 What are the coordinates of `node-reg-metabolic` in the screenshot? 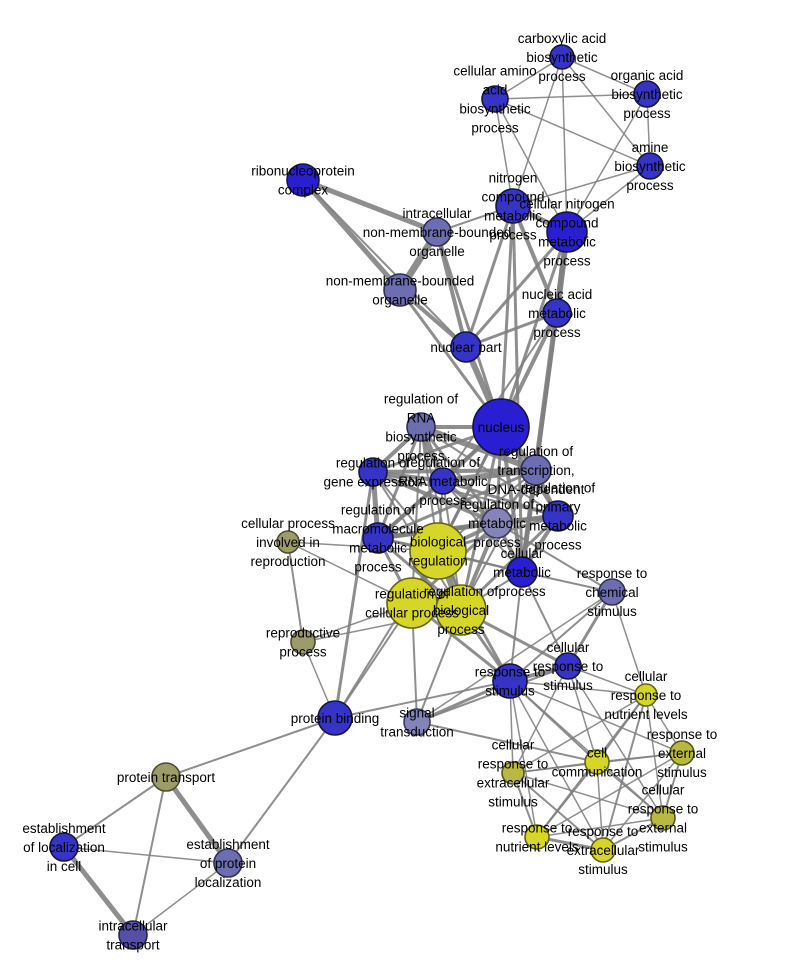 It's located at (497, 523).